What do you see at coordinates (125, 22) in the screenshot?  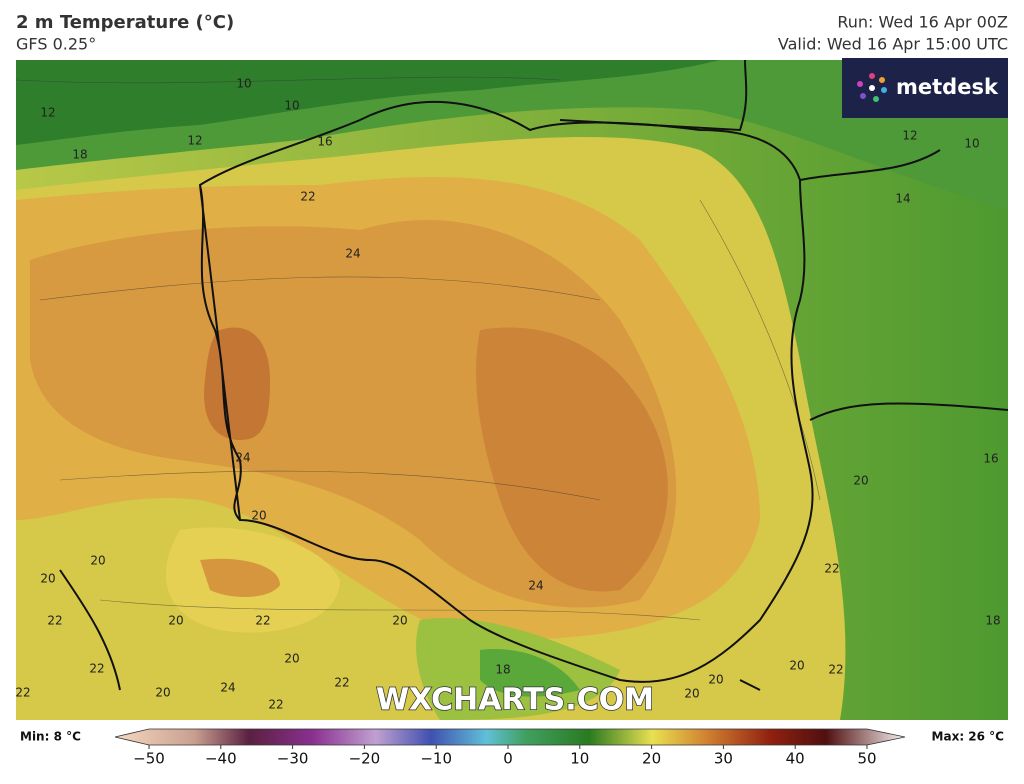 I see `map-title: 2 m Temperature (°C)` at bounding box center [125, 22].